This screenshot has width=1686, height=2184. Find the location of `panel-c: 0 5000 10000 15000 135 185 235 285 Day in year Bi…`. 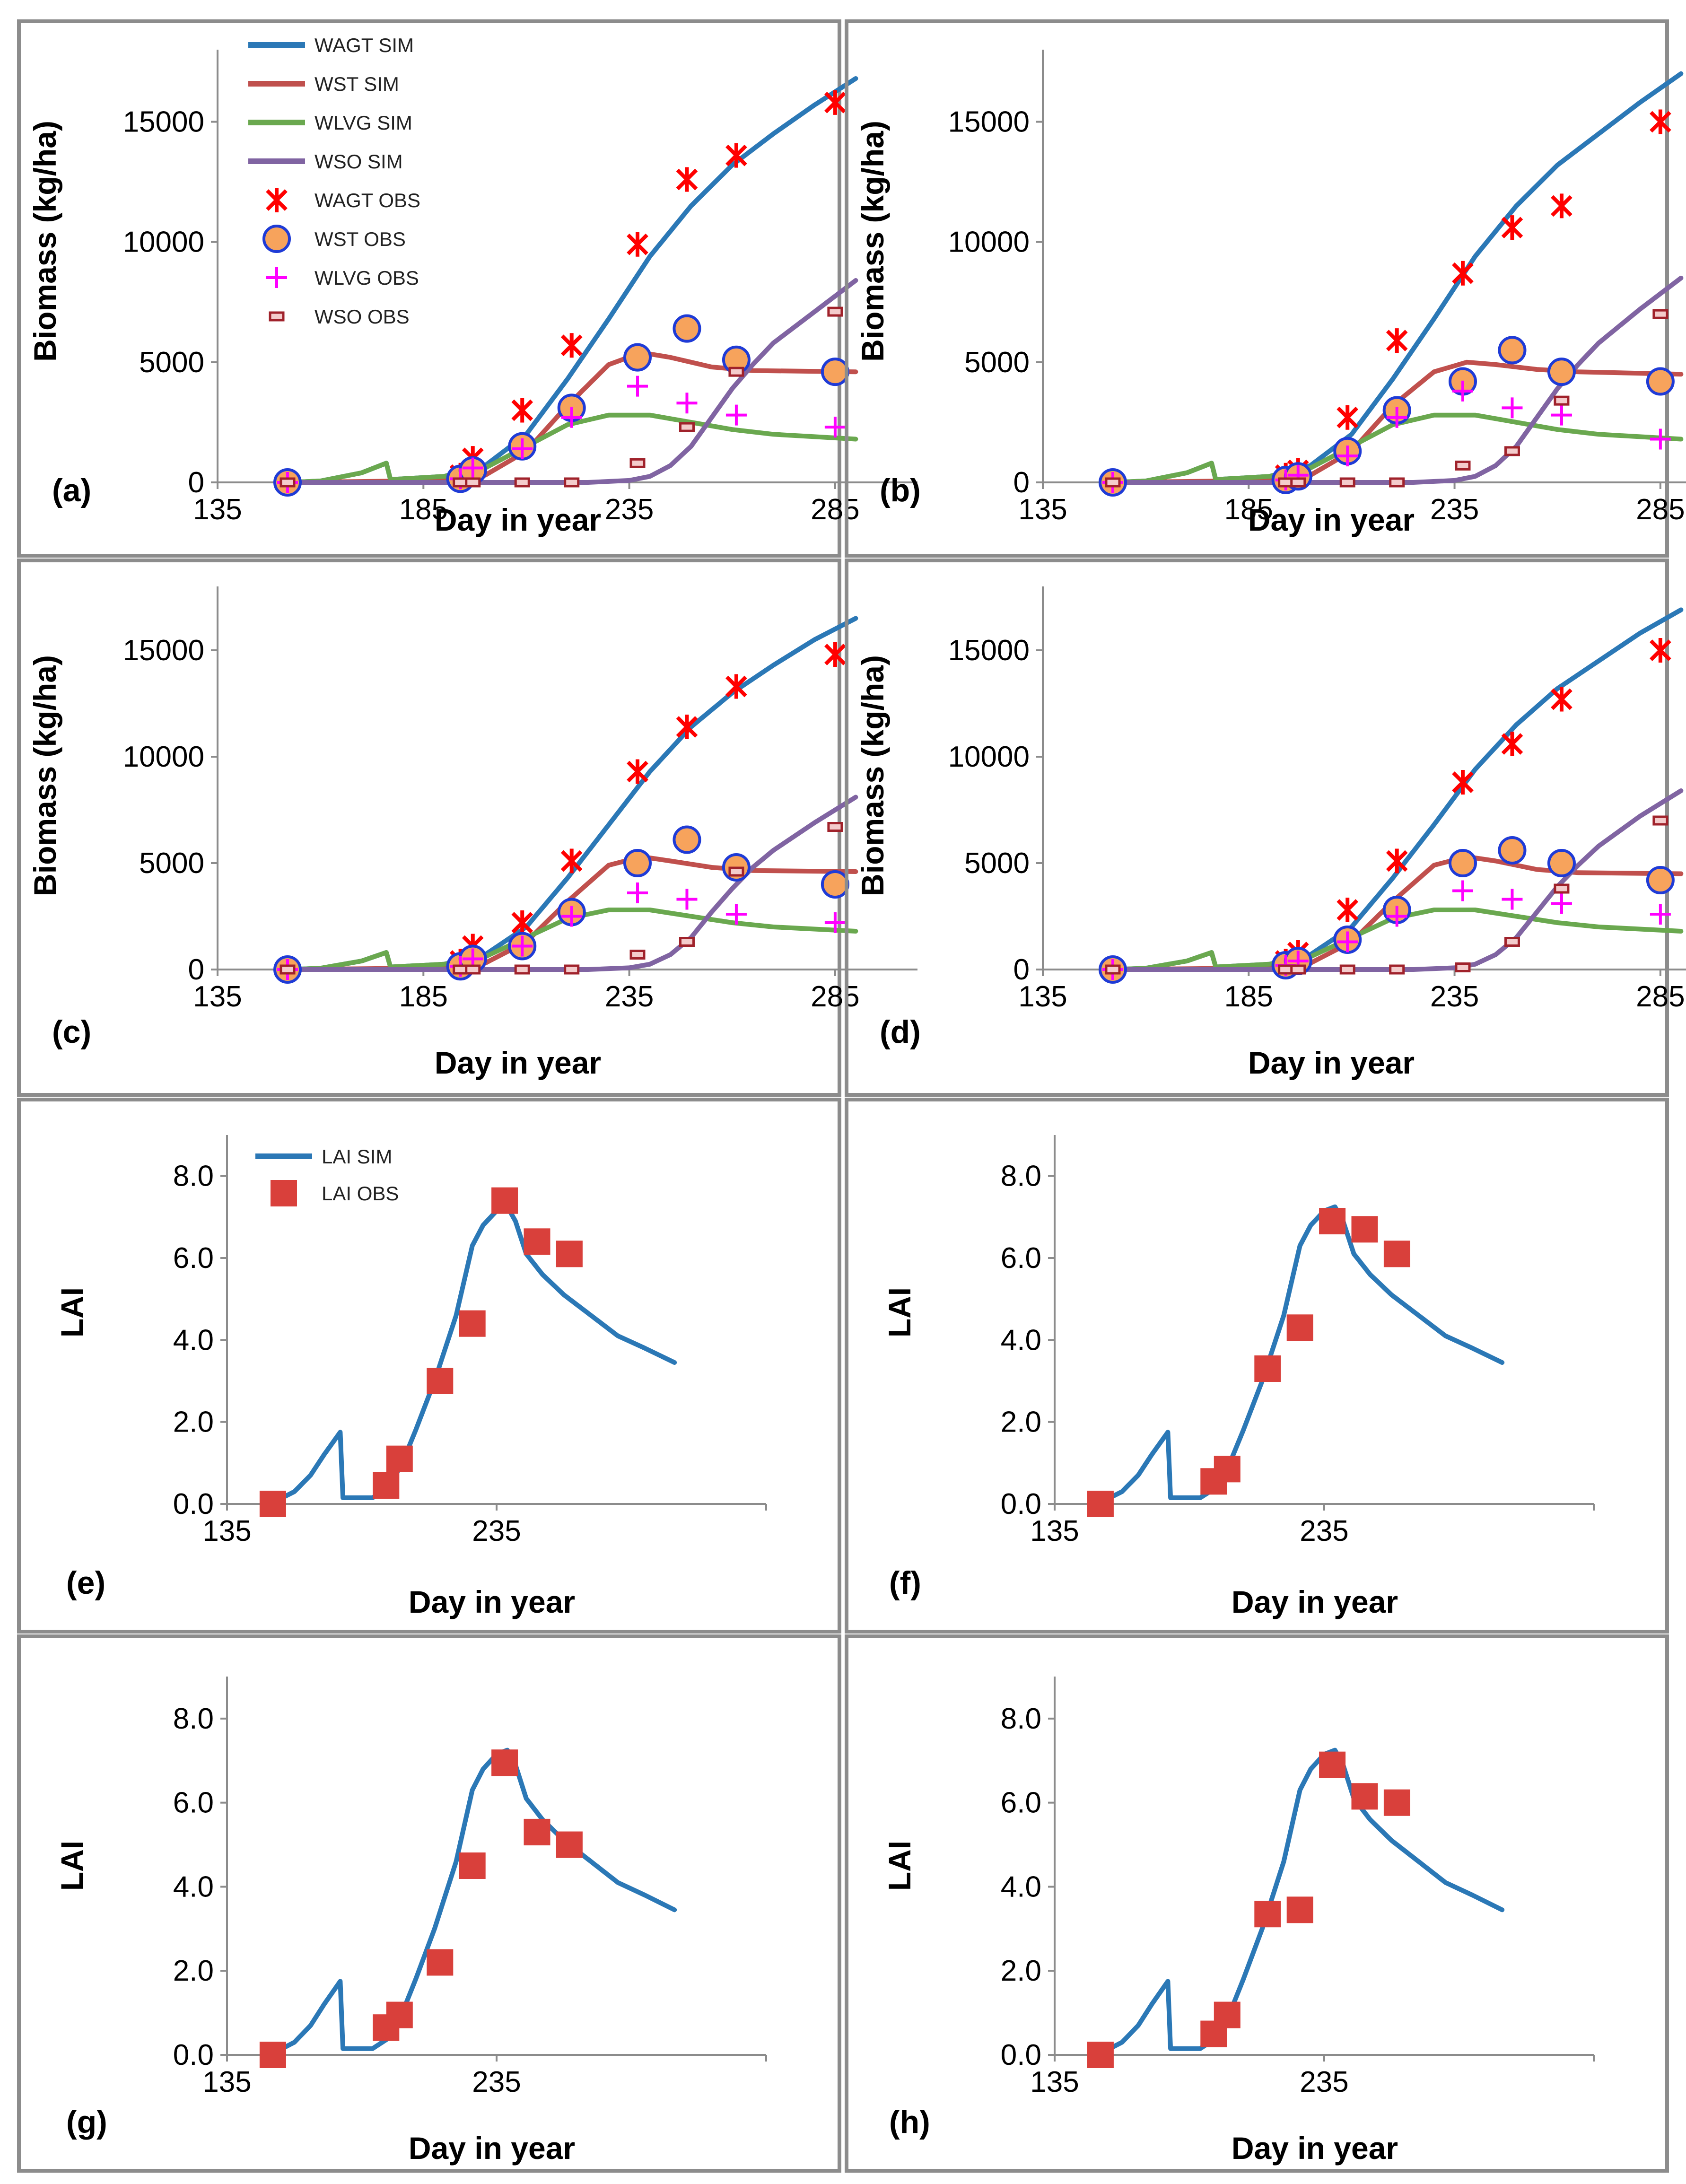

panel-c: 0 5000 10000 15000 135 185 235 285 Day in year Bi… is located at coordinates (467, 828).